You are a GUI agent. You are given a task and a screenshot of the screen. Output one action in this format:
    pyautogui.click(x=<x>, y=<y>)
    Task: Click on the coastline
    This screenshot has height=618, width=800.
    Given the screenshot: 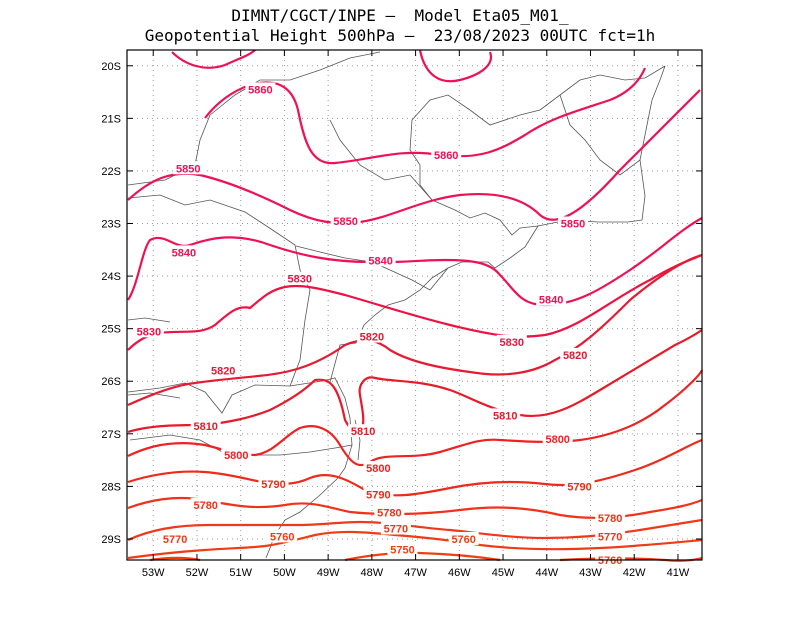 What is the action you would take?
    pyautogui.click(x=240, y=468)
    